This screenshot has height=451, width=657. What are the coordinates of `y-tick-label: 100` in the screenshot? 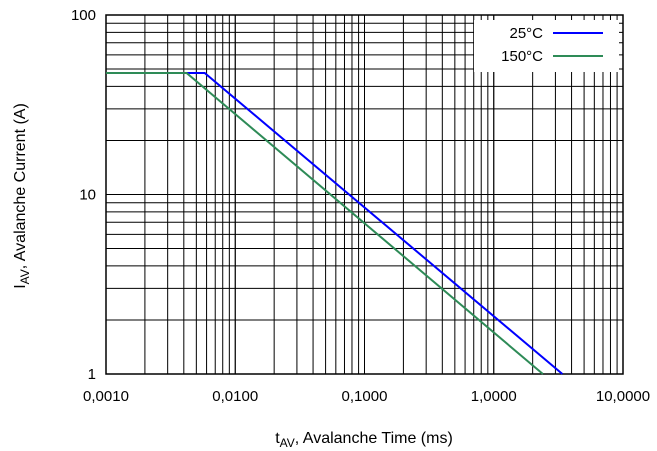 It's located at (83, 15).